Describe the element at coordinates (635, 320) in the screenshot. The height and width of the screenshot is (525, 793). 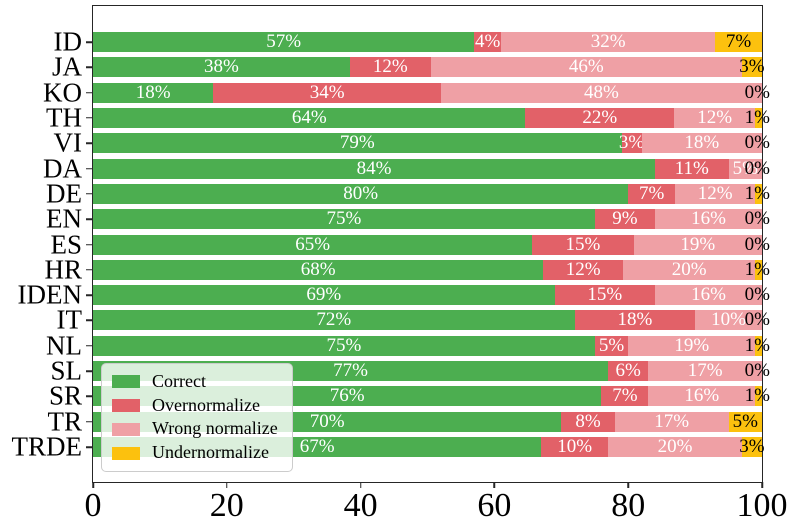
I see `bar-segment-overnormalize: 18%` at that location.